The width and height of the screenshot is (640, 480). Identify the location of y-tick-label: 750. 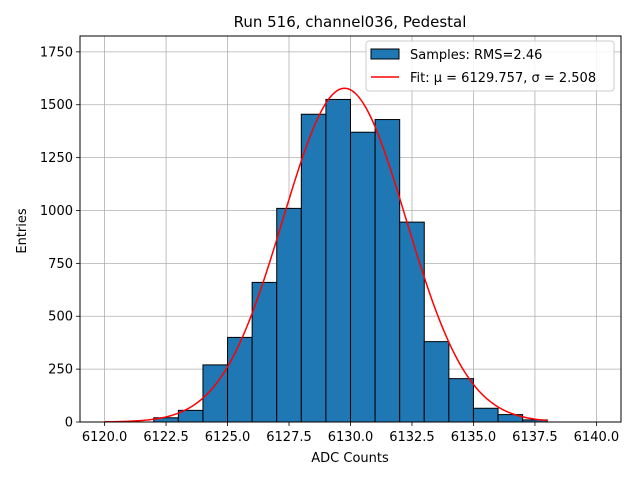
(60, 264).